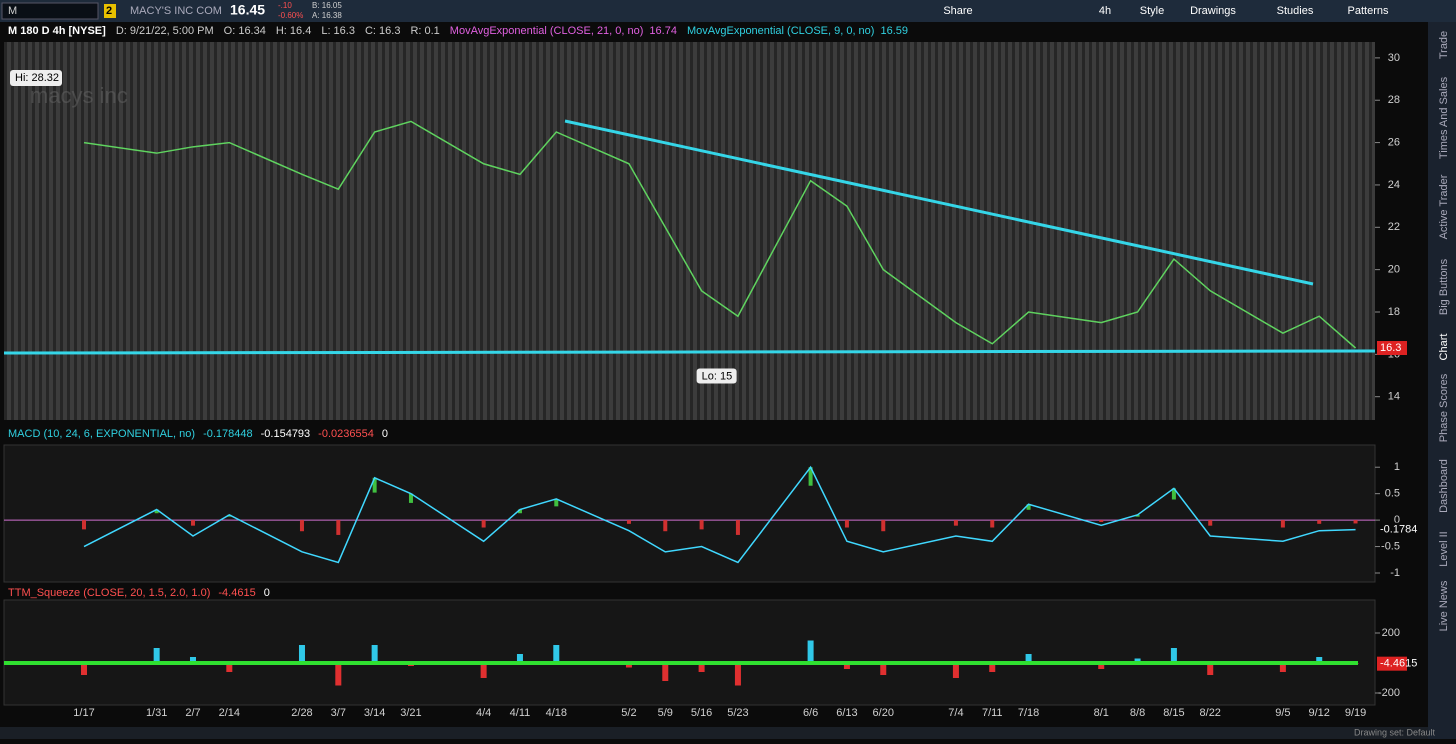 Image resolution: width=1456 pixels, height=744 pixels. I want to click on sidebar-tab: Live News, so click(1444, 605).